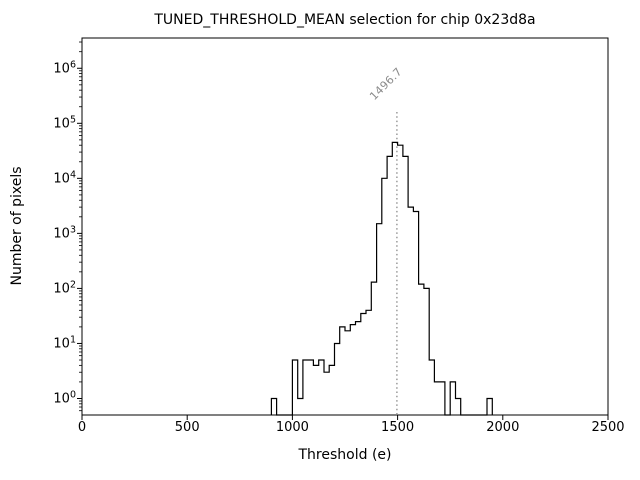 The width and height of the screenshot is (640, 480). I want to click on y-tick-label: 10⁶, so click(64, 68).